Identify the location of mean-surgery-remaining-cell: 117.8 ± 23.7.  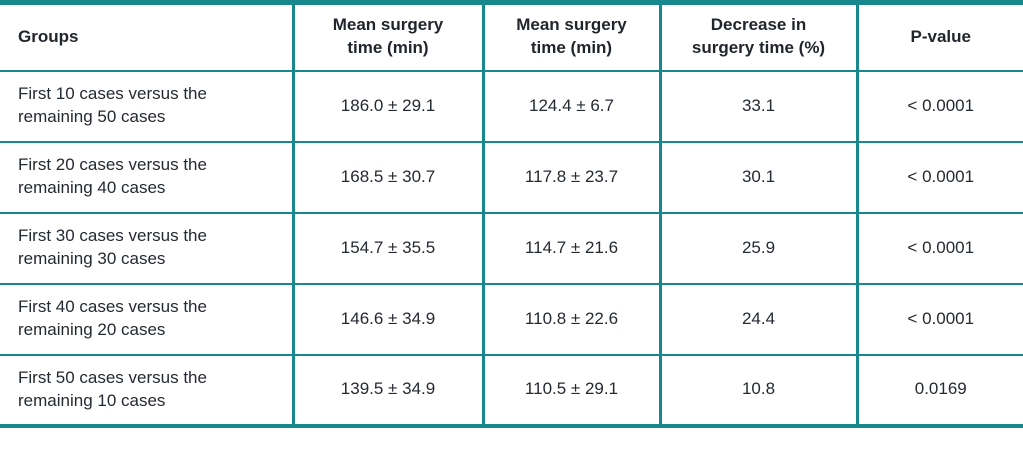
(570, 177).